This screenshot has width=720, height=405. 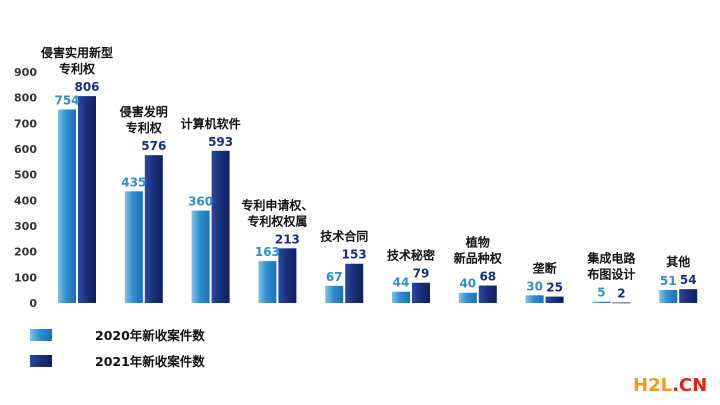 I want to click on data-label: 30, so click(x=534, y=286).